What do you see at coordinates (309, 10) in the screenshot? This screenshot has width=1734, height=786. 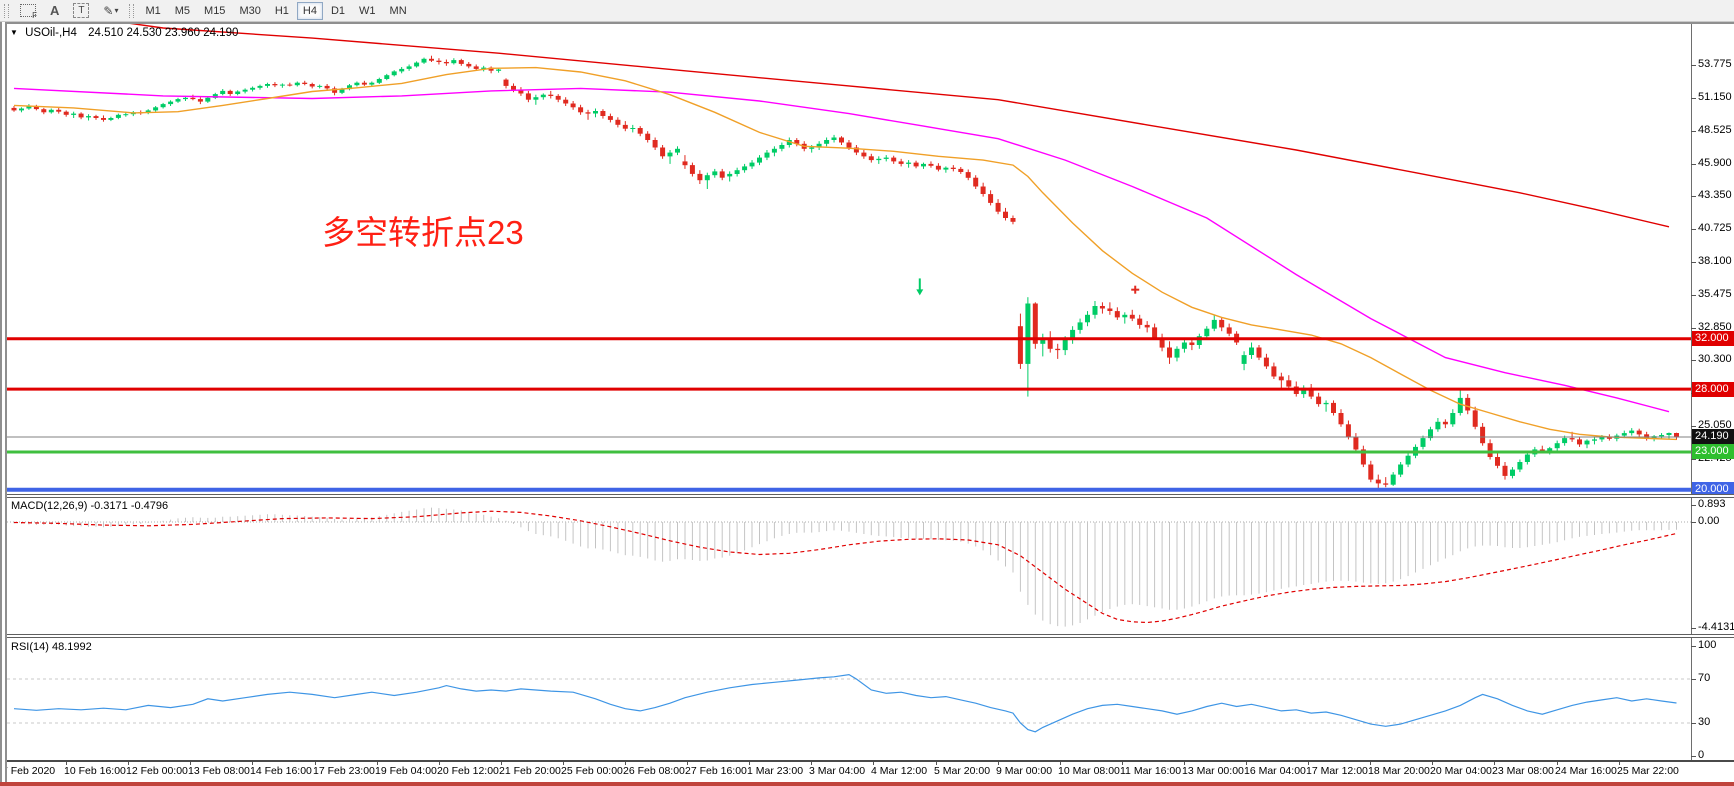 I see `timeframe-button-H4: H4` at bounding box center [309, 10].